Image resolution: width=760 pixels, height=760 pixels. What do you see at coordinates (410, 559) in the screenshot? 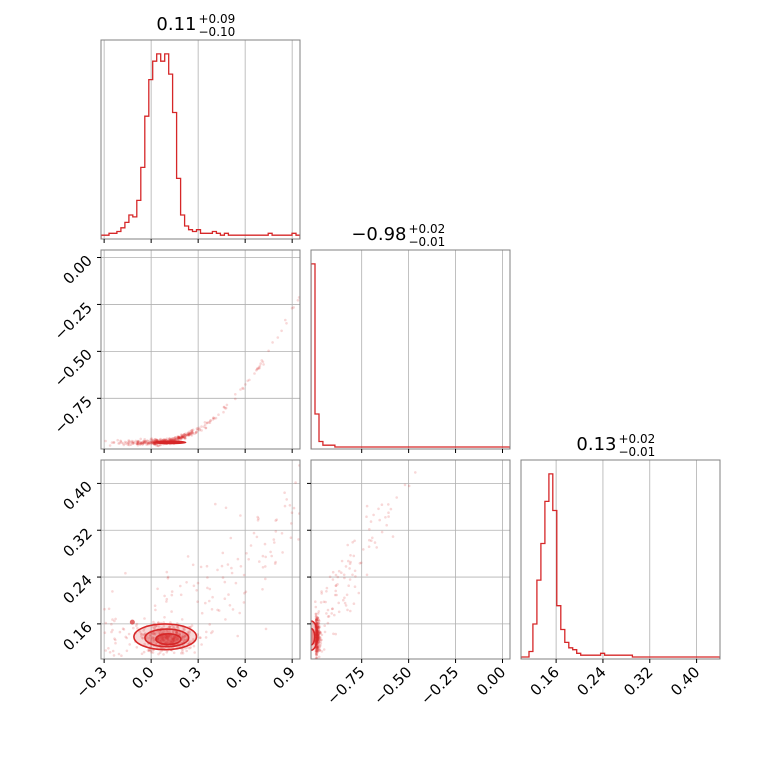
I see `scatter-panel-1-2-frame` at bounding box center [410, 559].